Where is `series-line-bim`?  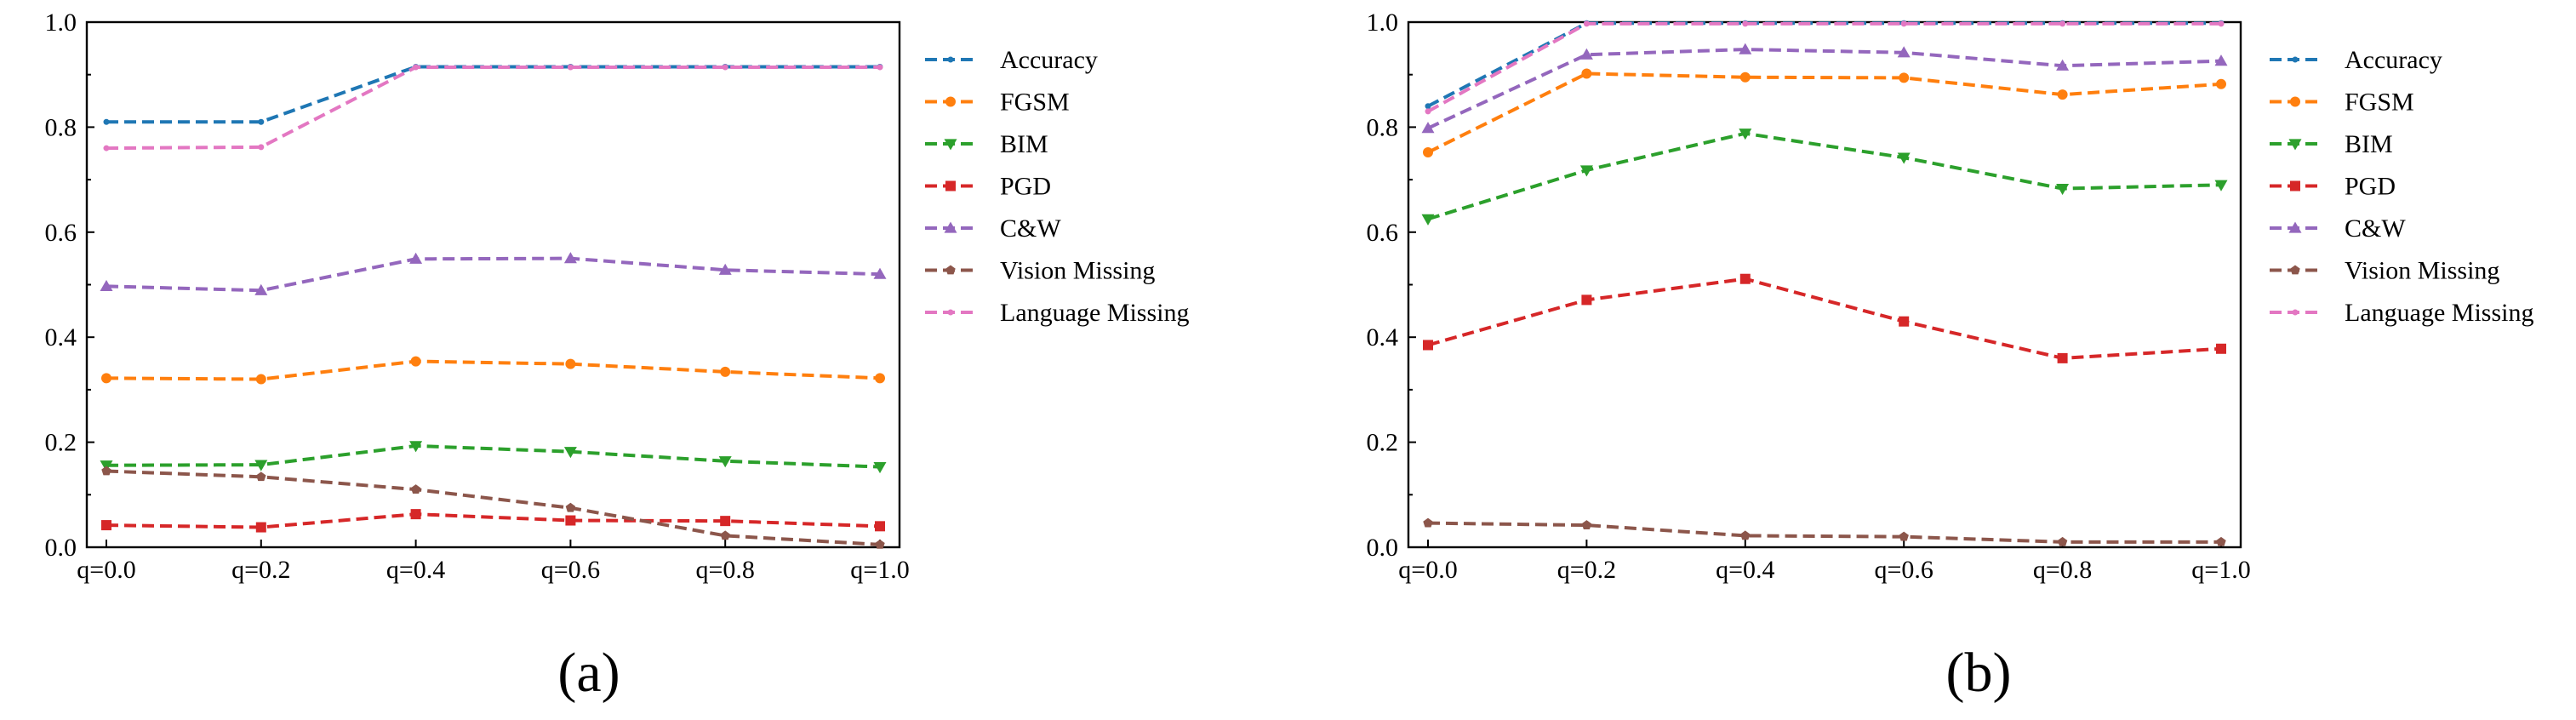
series-line-bim is located at coordinates (493, 456).